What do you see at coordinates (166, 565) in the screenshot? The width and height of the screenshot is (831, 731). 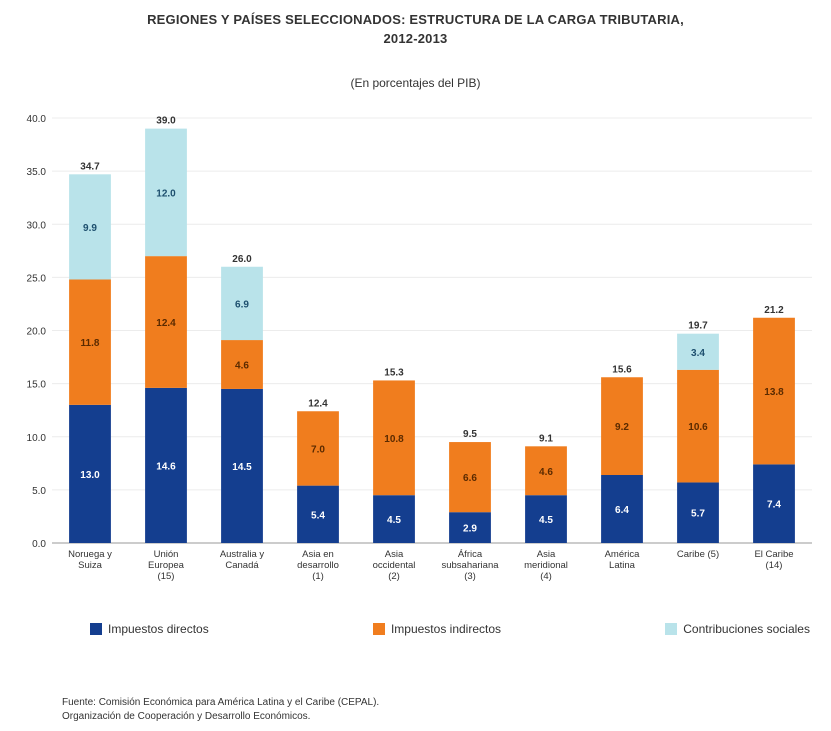 I see `x-tick-label-1: Unión Europea (15)` at bounding box center [166, 565].